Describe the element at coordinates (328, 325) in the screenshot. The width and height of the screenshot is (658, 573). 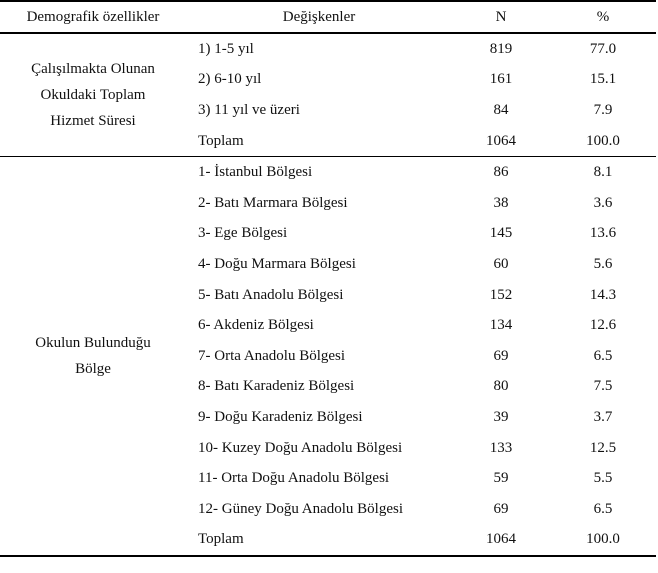
I see `table-row: 6- Akdeniz Bölgesi 134 12.6` at that location.